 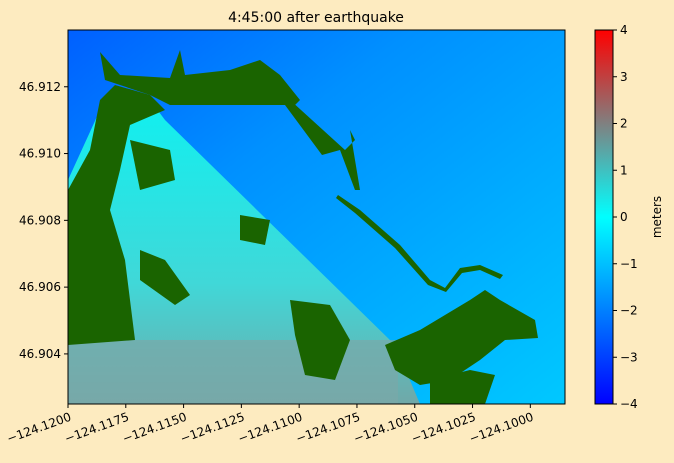 I want to click on x-tick-label: −124.1175, so click(x=97, y=428).